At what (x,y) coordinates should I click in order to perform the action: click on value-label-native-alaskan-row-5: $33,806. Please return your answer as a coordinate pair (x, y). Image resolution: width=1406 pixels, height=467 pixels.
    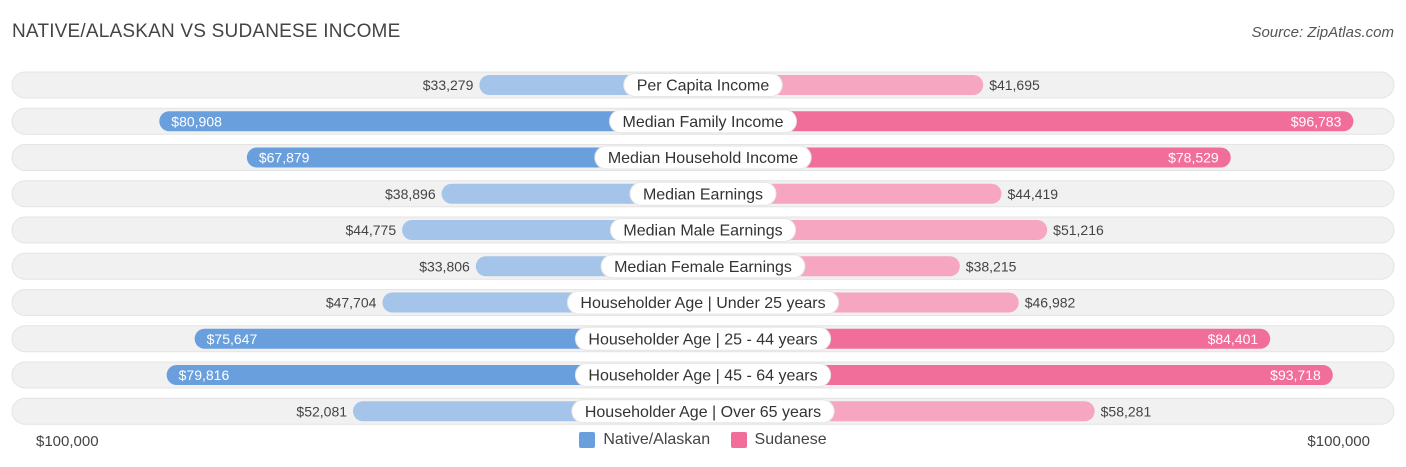
    Looking at the image, I should click on (444, 266).